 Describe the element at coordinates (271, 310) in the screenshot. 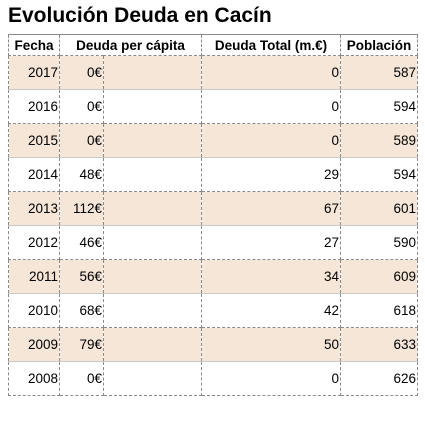

I see `cell-deuda-total: 42` at that location.